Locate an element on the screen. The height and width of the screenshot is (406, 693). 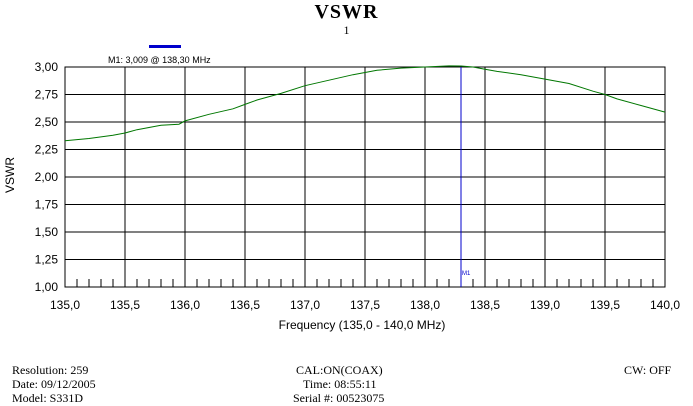
x-tick-label: 136,0 is located at coordinates (185, 305).